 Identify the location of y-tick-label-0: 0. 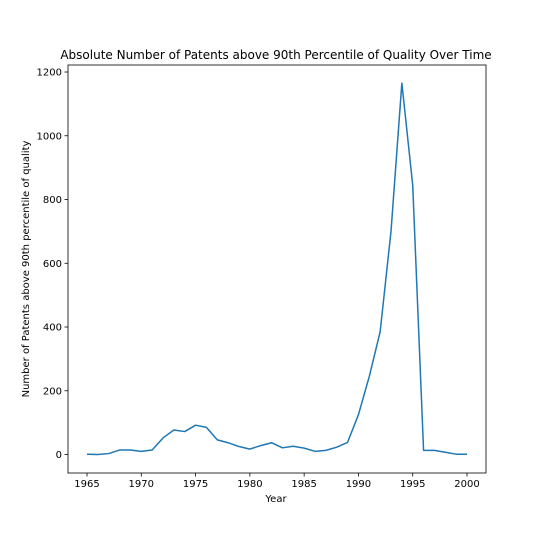
(59, 455).